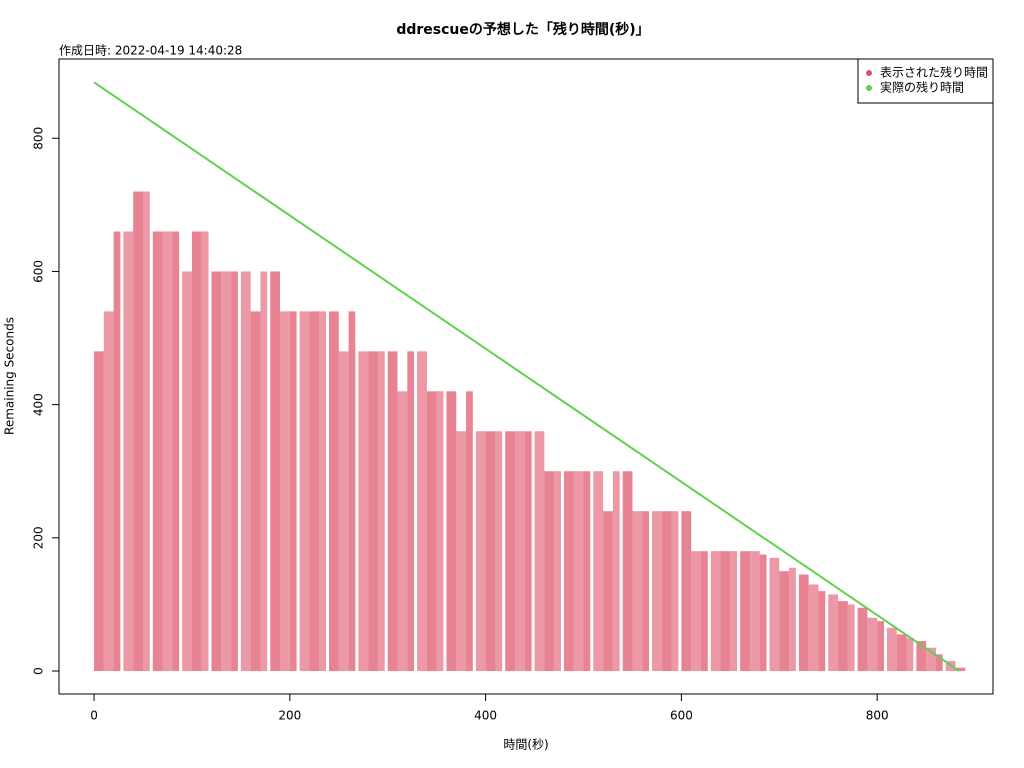  What do you see at coordinates (39, 271) in the screenshot?
I see `y-tick-label: 600` at bounding box center [39, 271].